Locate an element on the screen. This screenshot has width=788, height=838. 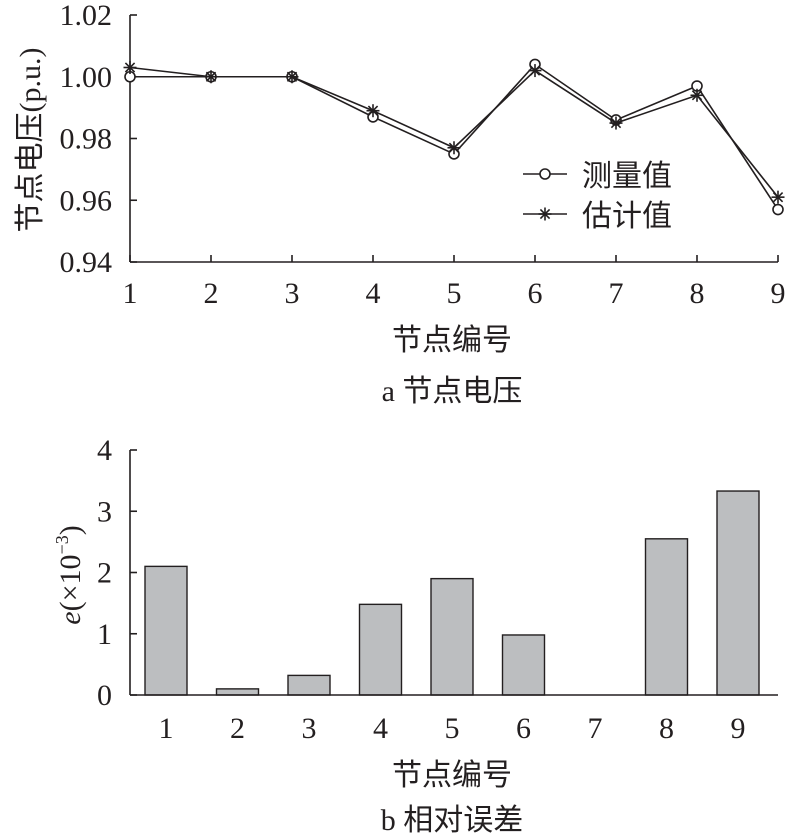
error-x-tick-label: 1 is located at coordinates (166, 728).